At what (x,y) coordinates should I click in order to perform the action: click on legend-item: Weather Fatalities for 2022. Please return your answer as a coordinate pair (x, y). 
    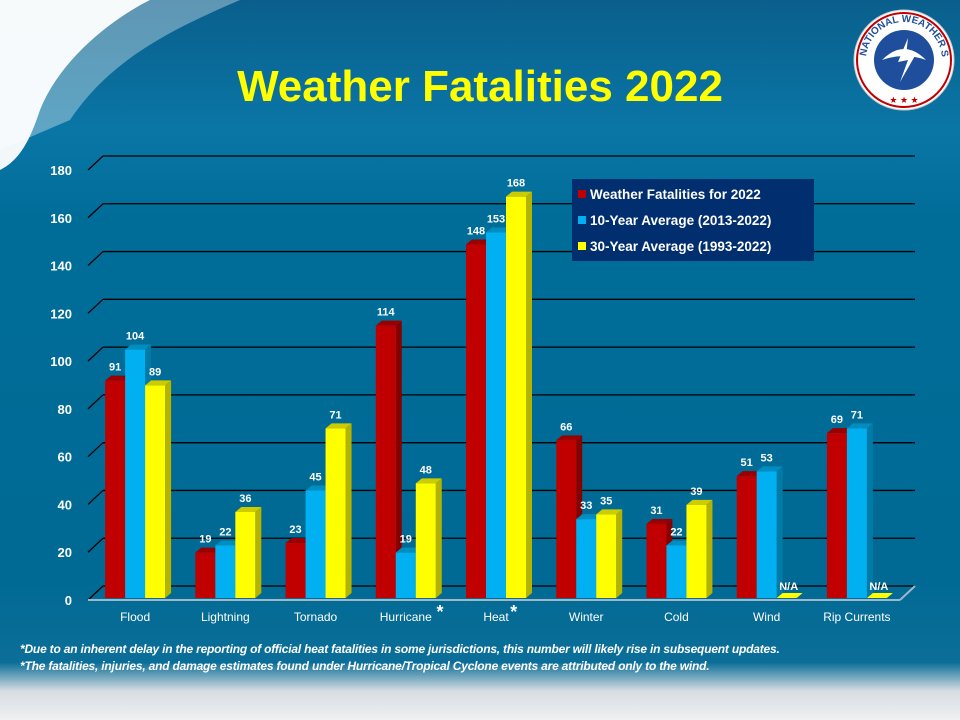
    Looking at the image, I should click on (693, 194).